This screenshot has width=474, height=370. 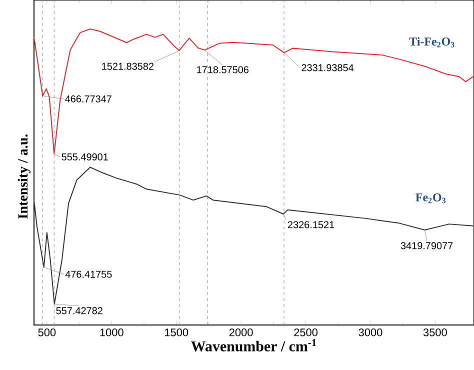 What do you see at coordinates (88, 98) in the screenshot?
I see `annotation: 466.77347` at bounding box center [88, 98].